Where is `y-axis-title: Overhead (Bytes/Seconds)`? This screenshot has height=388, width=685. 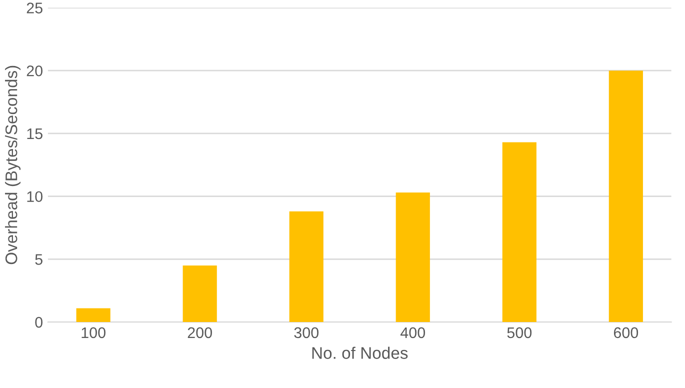
y-axis-title: Overhead (Bytes/Seconds) is located at coordinates (13, 165).